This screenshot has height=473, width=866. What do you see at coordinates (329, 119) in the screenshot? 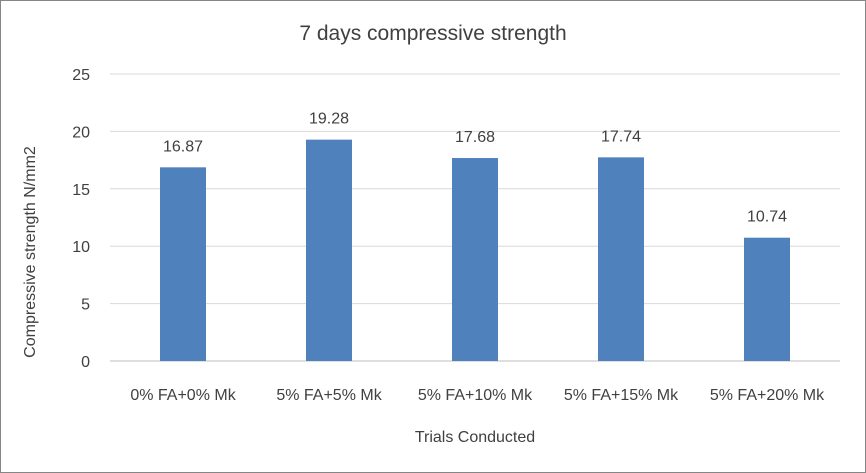
I see `data-label: 19.28` at bounding box center [329, 119].